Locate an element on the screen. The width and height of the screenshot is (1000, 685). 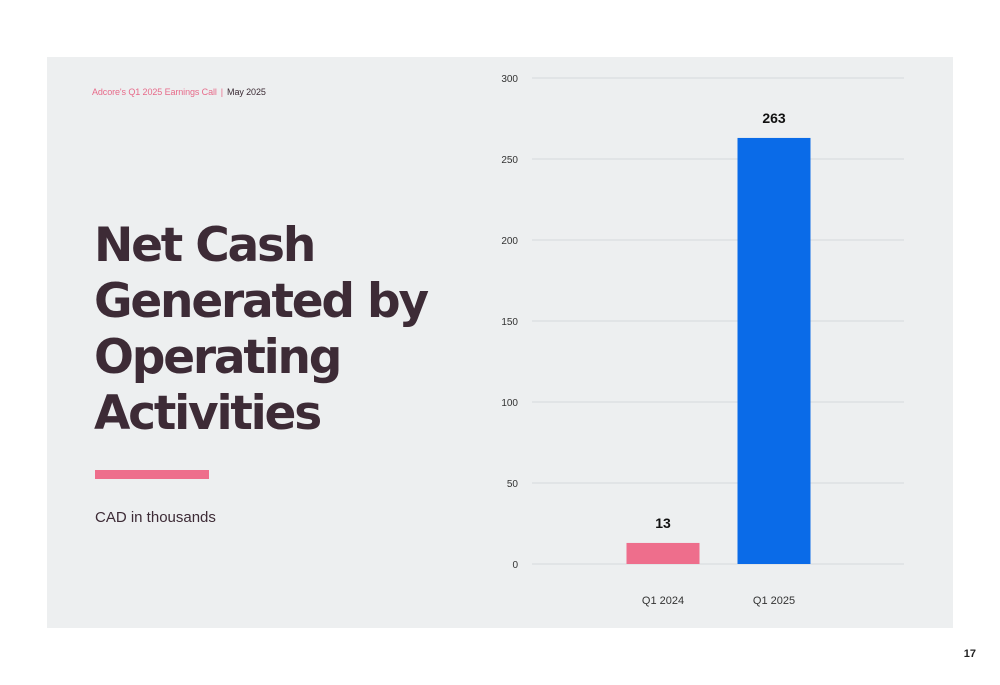
event-date: May 2025 is located at coordinates (246, 92).